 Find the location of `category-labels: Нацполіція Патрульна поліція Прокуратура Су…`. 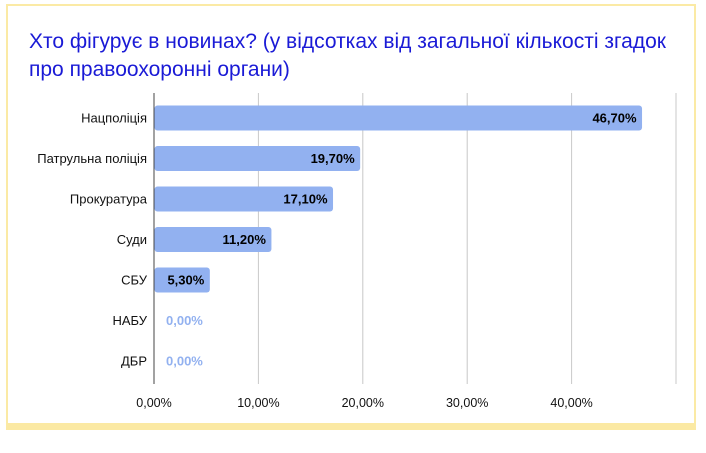

category-labels: Нацполіція Патрульна поліція Прокуратура Су… is located at coordinates (92, 240).